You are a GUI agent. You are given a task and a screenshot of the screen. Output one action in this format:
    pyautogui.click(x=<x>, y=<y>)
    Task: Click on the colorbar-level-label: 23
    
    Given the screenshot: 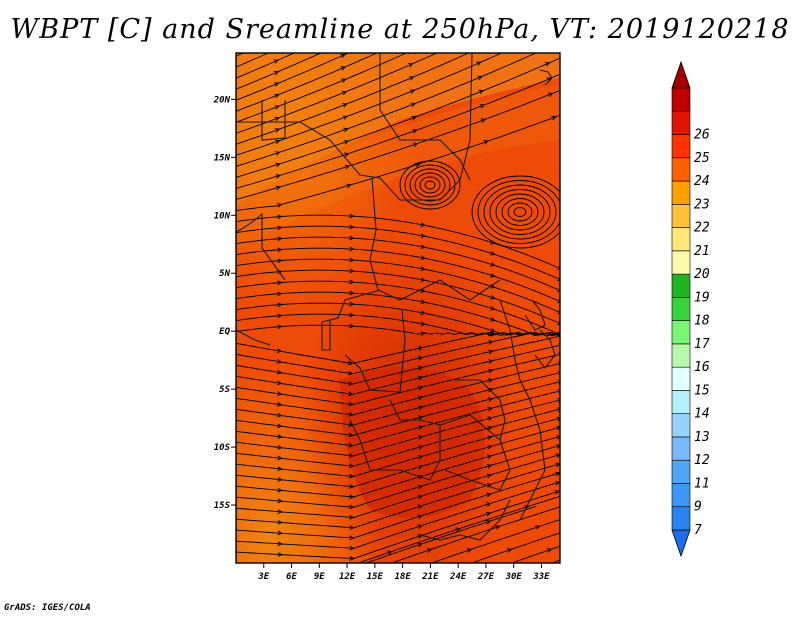 What is the action you would take?
    pyautogui.click(x=702, y=204)
    